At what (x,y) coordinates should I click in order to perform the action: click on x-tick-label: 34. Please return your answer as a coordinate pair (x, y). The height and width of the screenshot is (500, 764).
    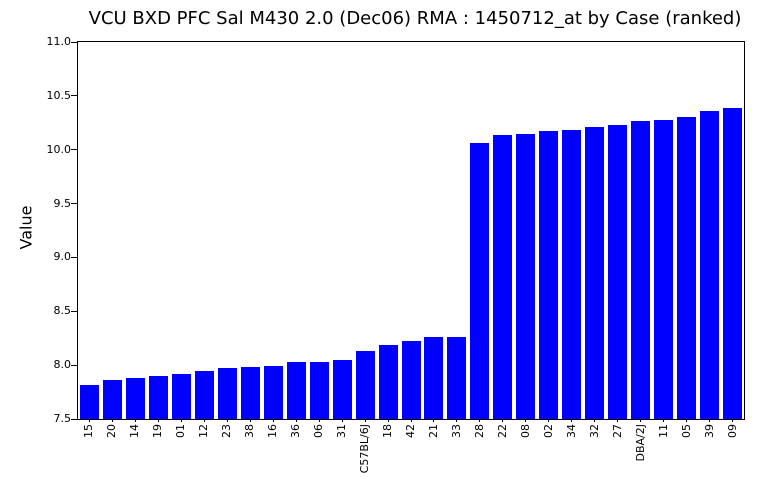
    Looking at the image, I should click on (571, 431).